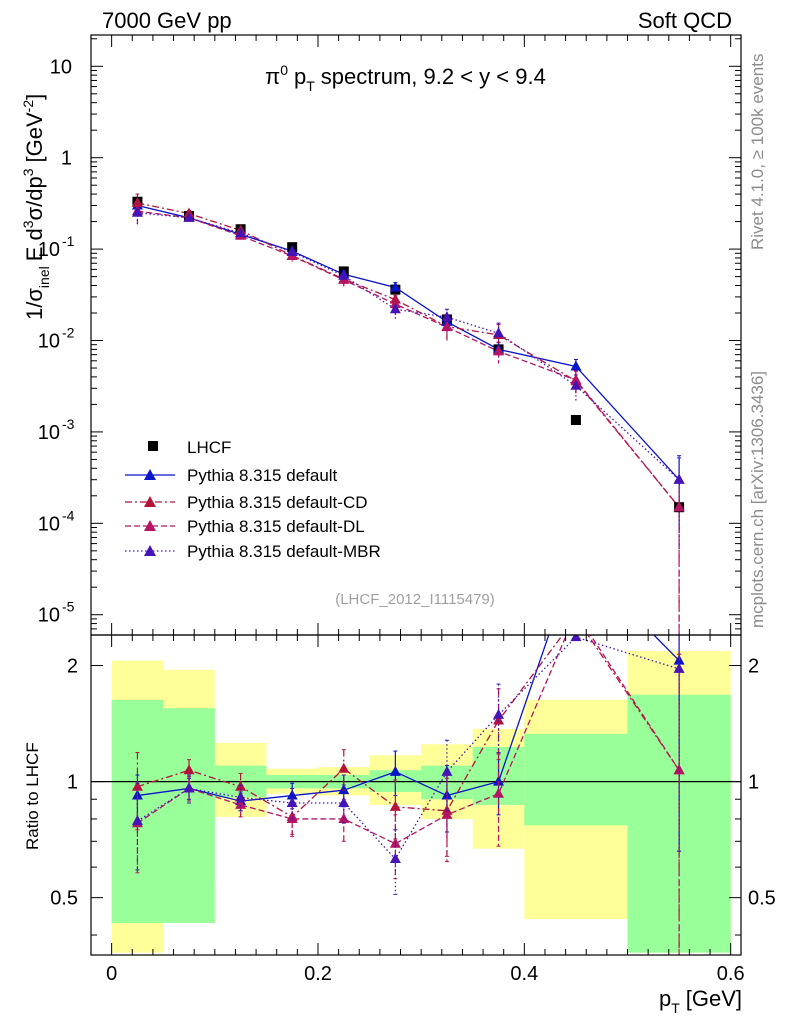  Describe the element at coordinates (209, 447) in the screenshot. I see `legend-lhcf-label: LHCF` at that location.